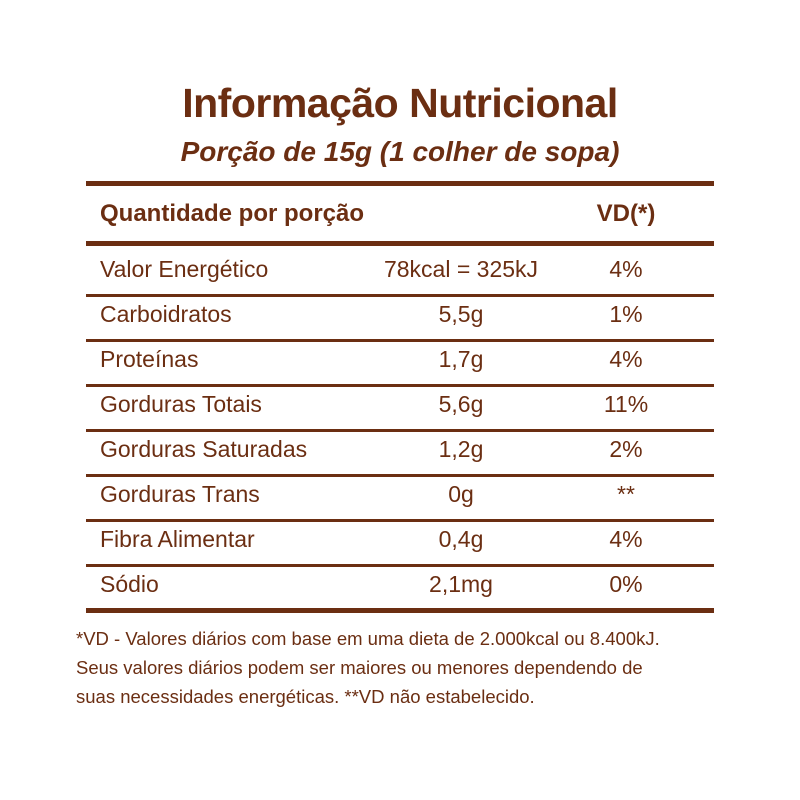 The width and height of the screenshot is (800, 800). Describe the element at coordinates (400, 316) in the screenshot. I see `table-row: Carboidratos 5,5g 1%` at that location.